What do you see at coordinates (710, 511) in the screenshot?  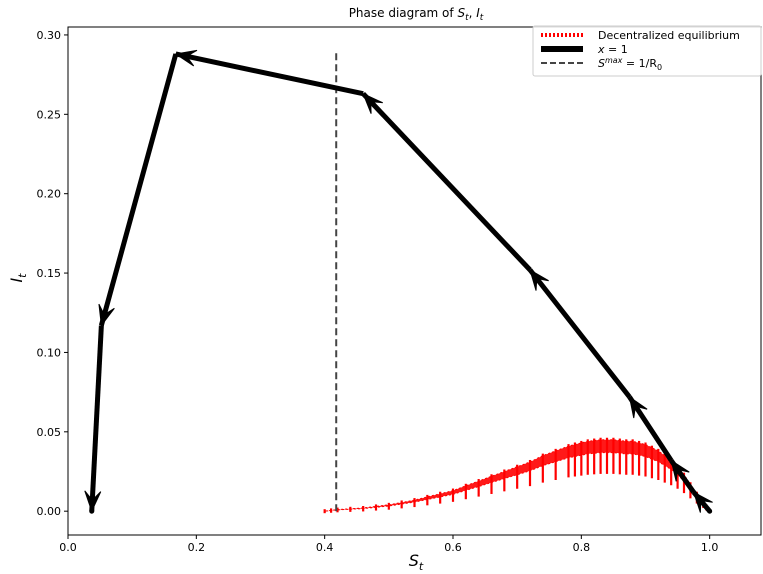 I see `trajectory-start-marker` at bounding box center [710, 511].